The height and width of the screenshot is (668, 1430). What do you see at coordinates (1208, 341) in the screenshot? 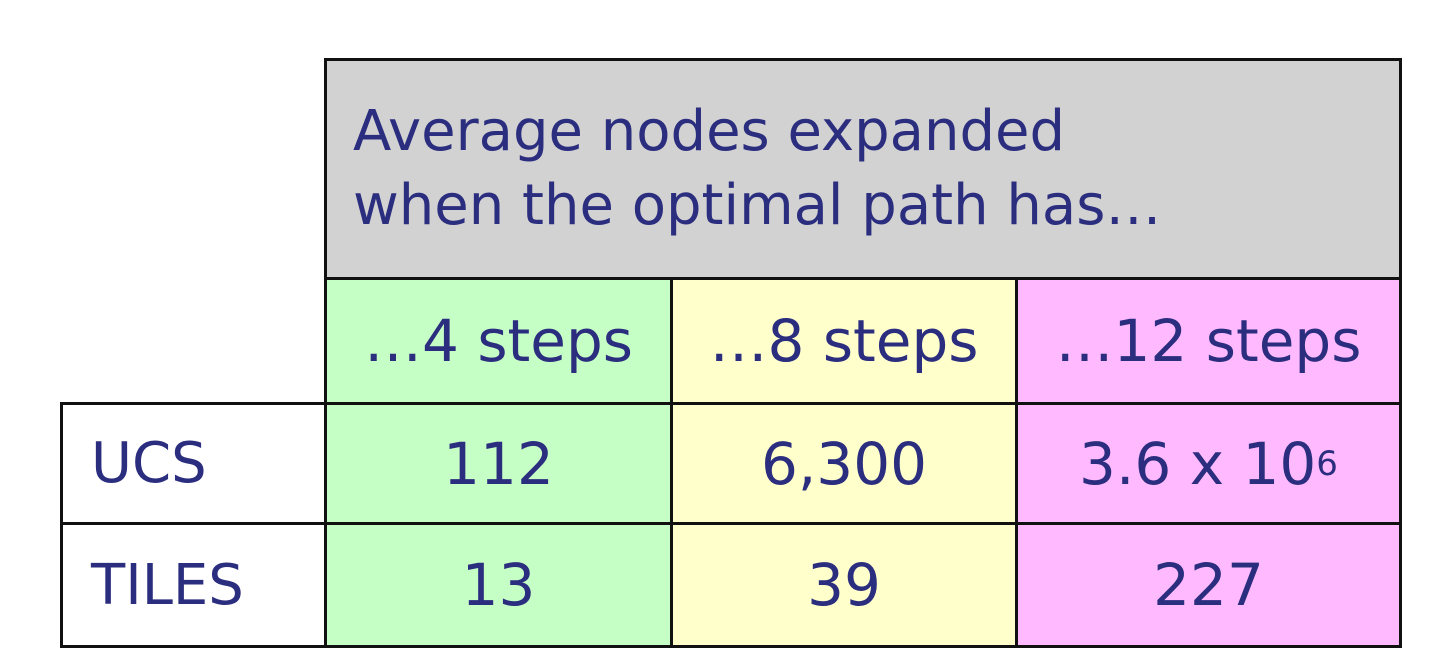
I see `column-header-12-steps: …12 steps` at bounding box center [1208, 341].